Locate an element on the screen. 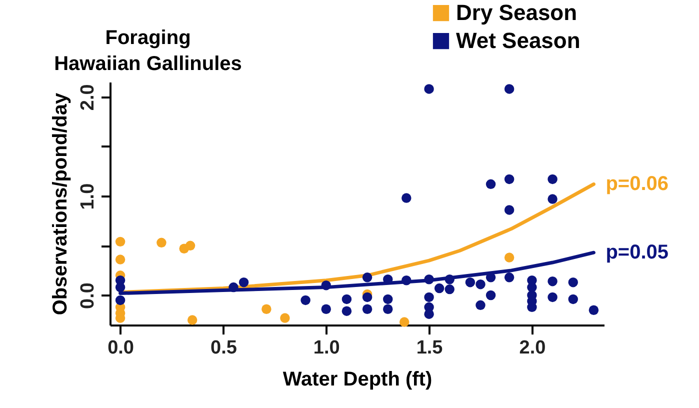  x-axis-title: Water Depth (ft) is located at coordinates (357, 379).